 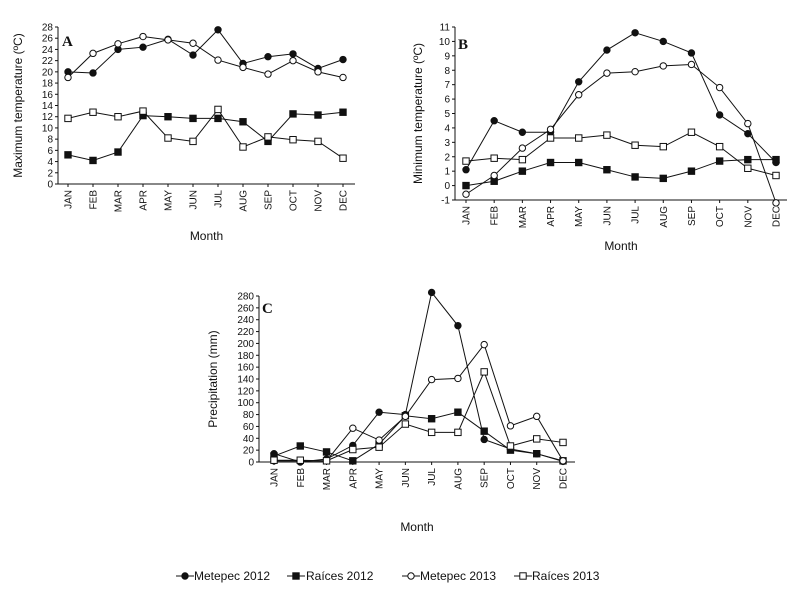 What do you see at coordinates (243, 67) in the screenshot?
I see `panel-a-point-metepec-2013-aug` at bounding box center [243, 67].